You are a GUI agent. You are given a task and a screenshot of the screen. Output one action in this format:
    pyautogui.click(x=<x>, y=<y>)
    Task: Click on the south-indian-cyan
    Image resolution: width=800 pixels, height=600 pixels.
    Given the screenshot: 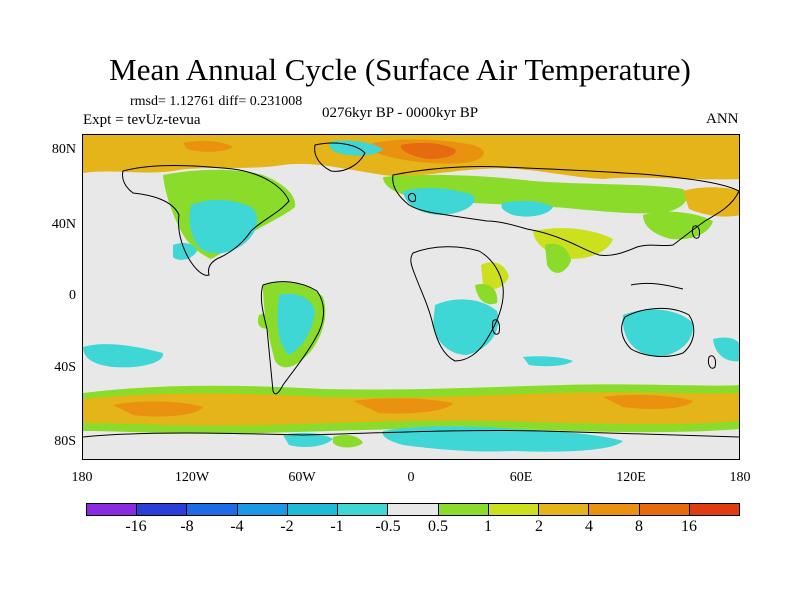 What is the action you would take?
    pyautogui.click(x=548, y=361)
    